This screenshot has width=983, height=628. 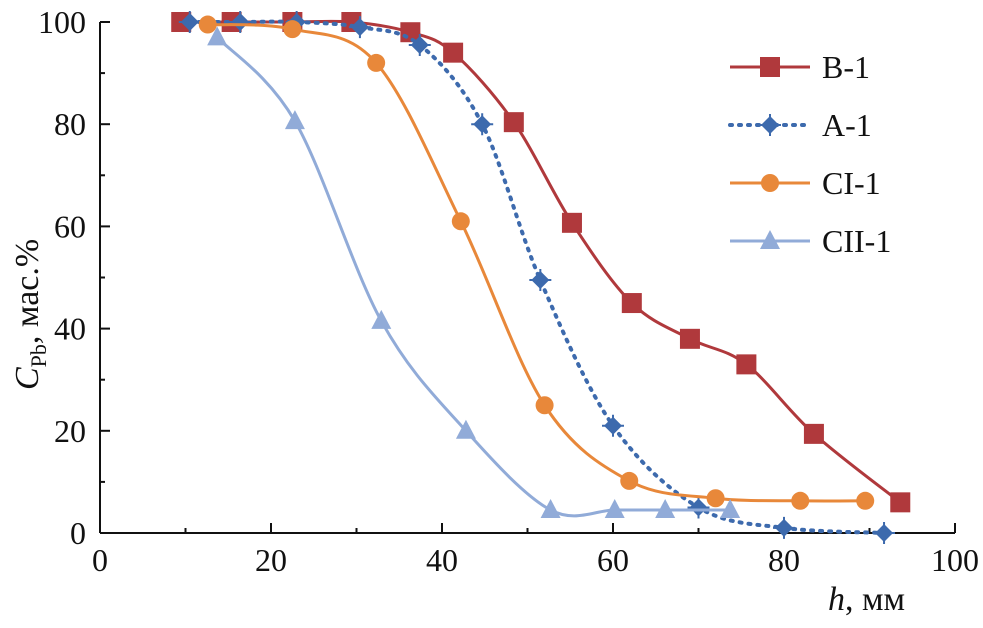 What do you see at coordinates (809, 154) in the screenshot?
I see `legend: B-1 A-1 CI-1 CII-1` at bounding box center [809, 154].